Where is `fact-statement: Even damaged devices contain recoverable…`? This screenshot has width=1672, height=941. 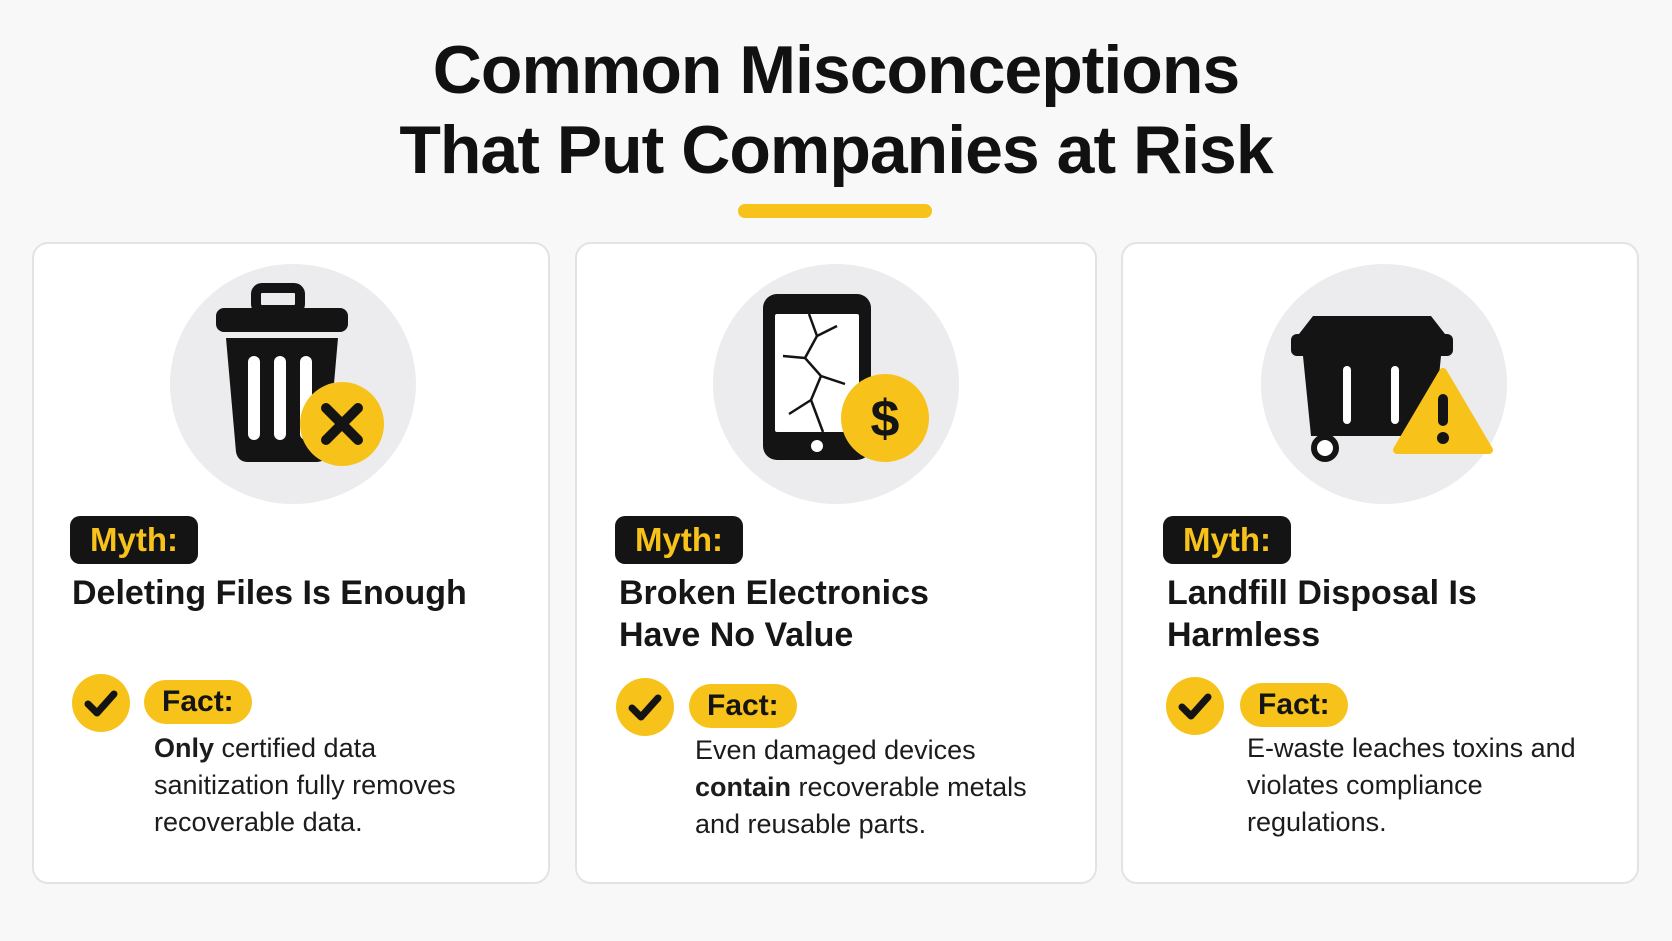 fact-statement: Even damaged devices contain recoverable… is located at coordinates (875, 787).